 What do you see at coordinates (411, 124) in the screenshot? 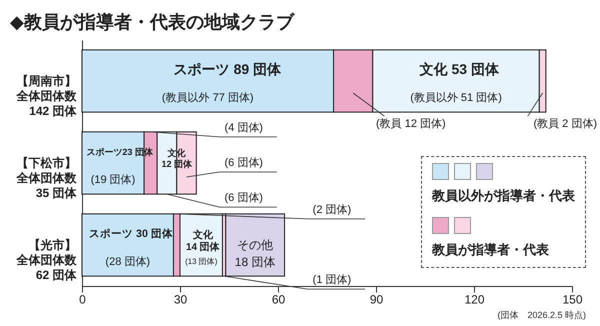
I see `data-label: (教員 12 団体)` at bounding box center [411, 124].